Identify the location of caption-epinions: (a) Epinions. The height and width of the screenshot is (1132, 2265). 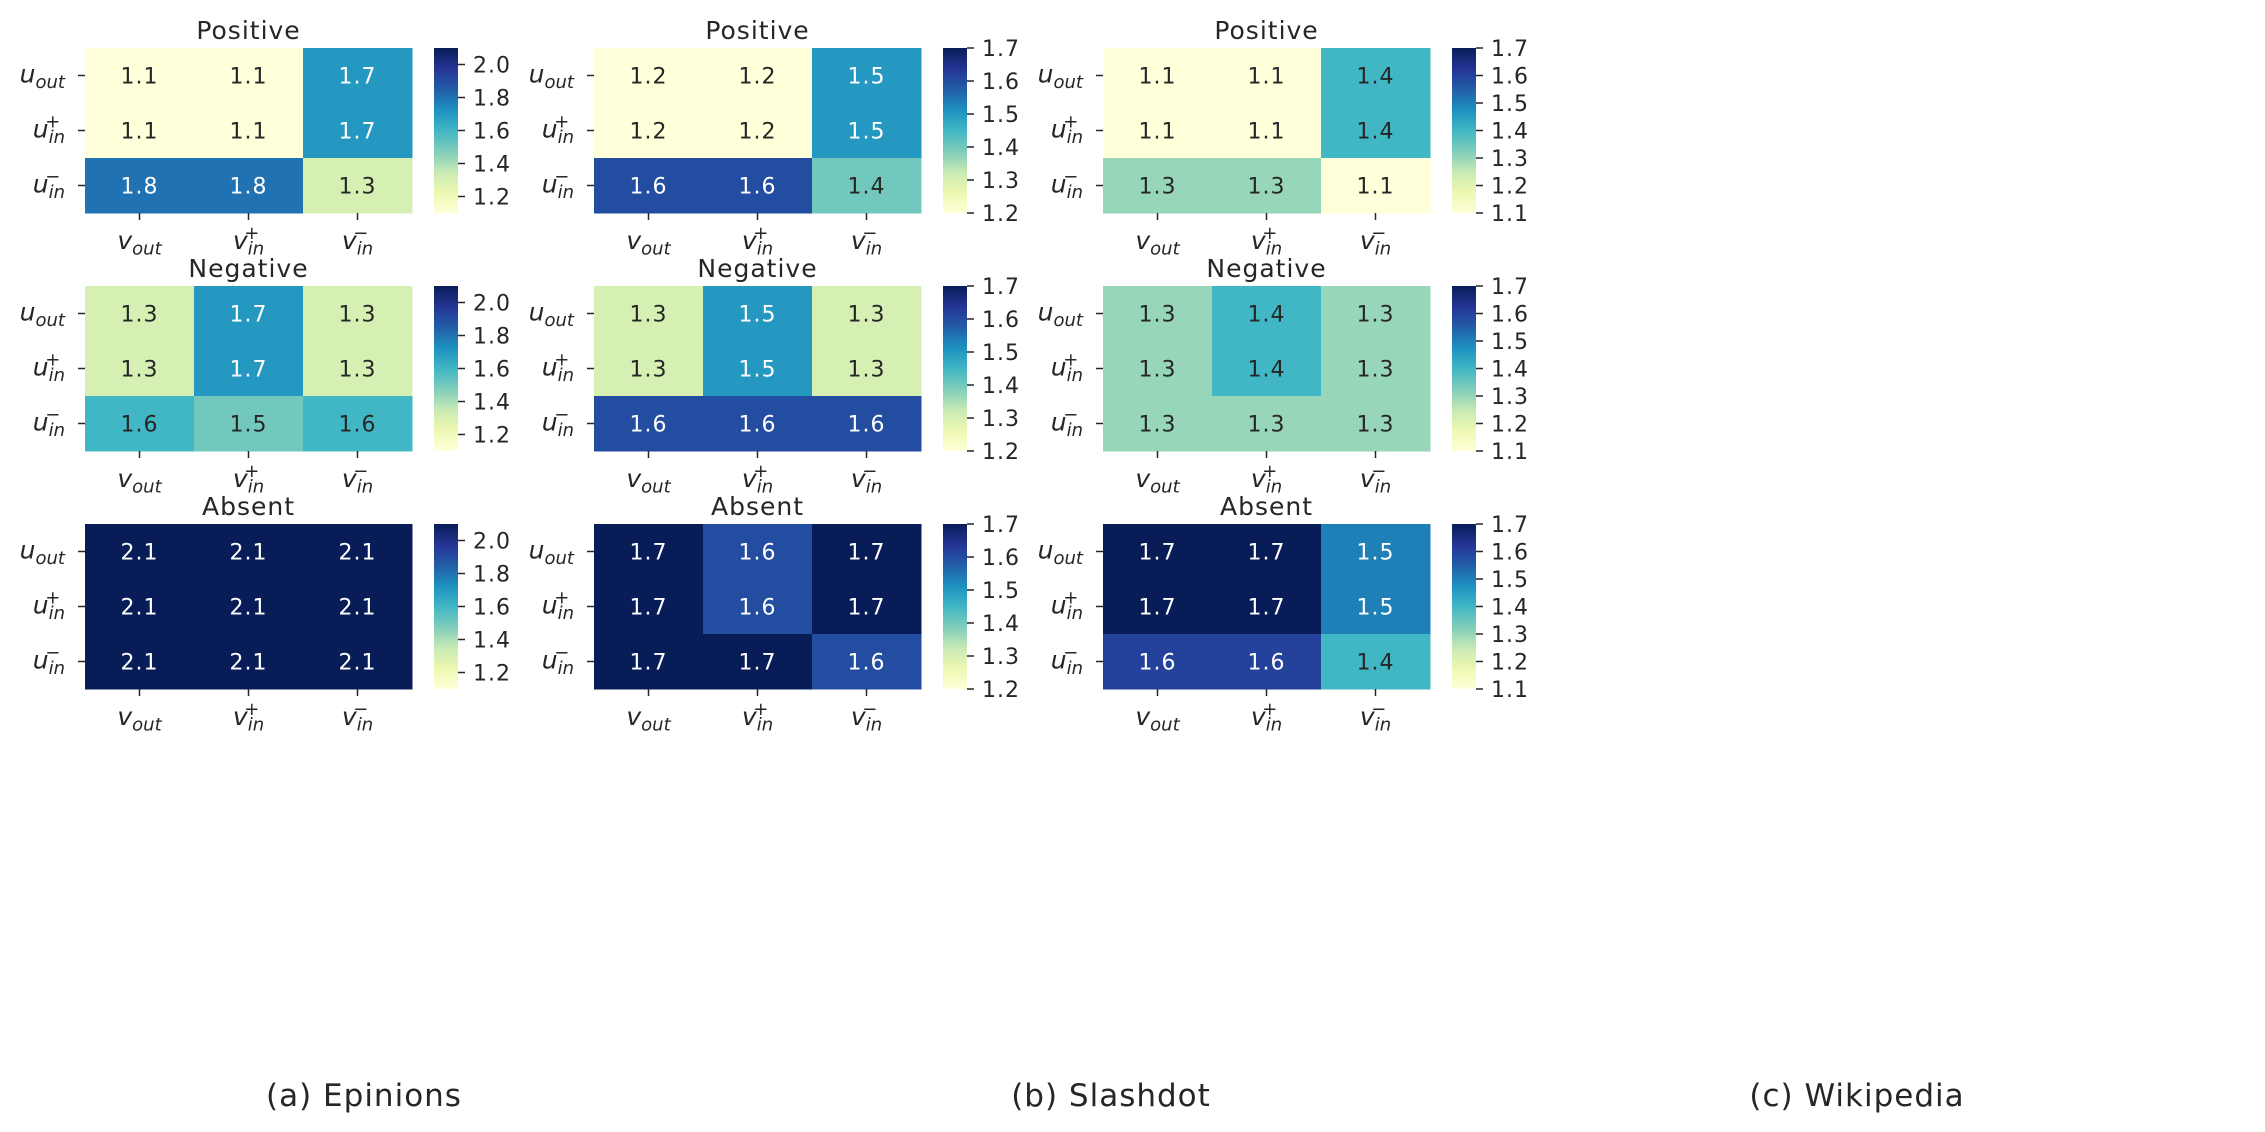
(364, 1096).